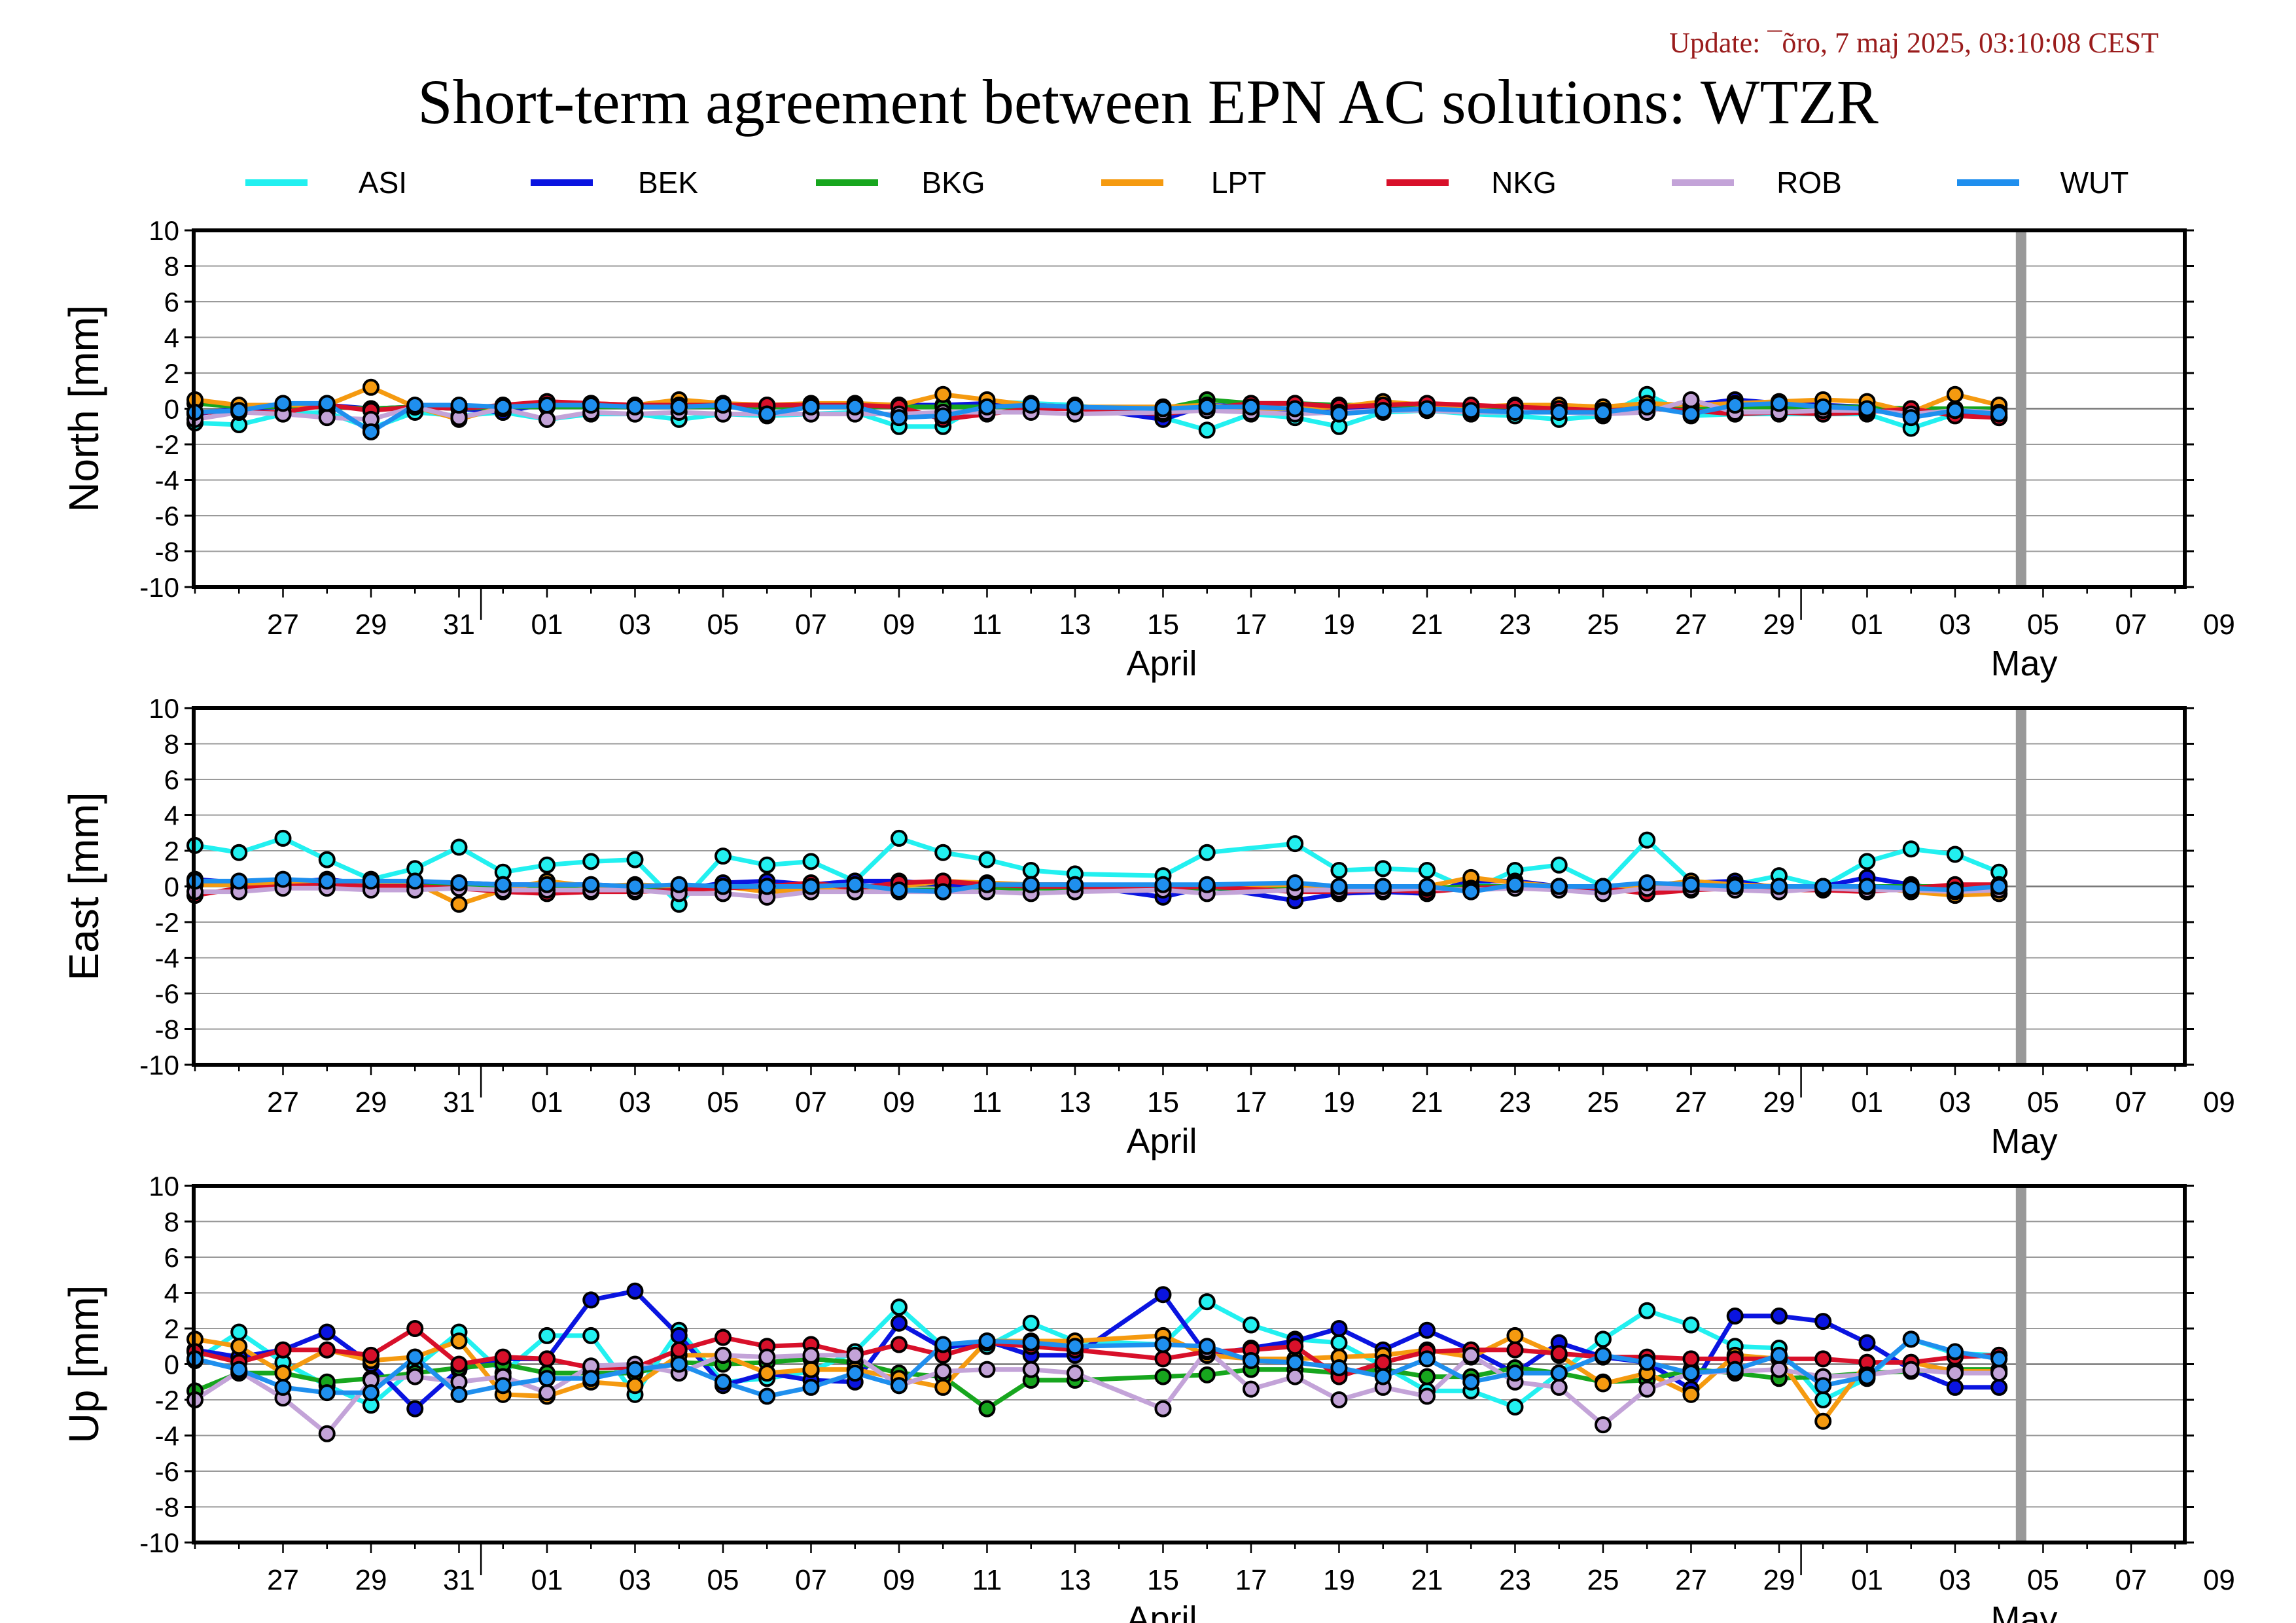  Describe the element at coordinates (326, 183) in the screenshot. I see `legend-item-asi: ASI` at that location.